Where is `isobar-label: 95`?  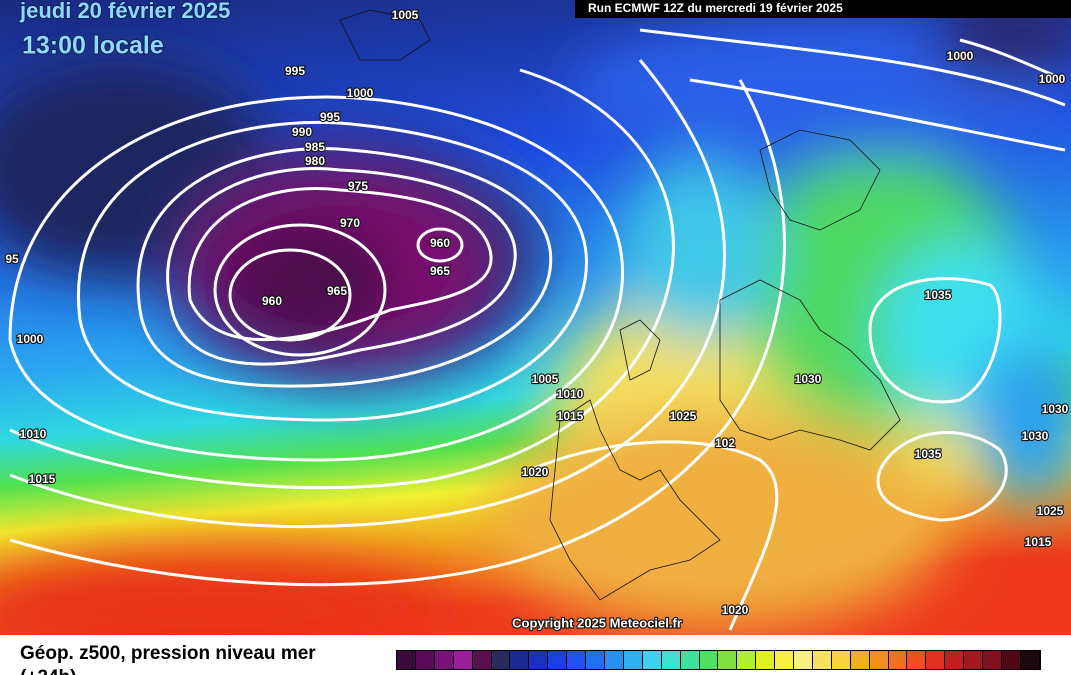 isobar-label: 95 is located at coordinates (12, 259).